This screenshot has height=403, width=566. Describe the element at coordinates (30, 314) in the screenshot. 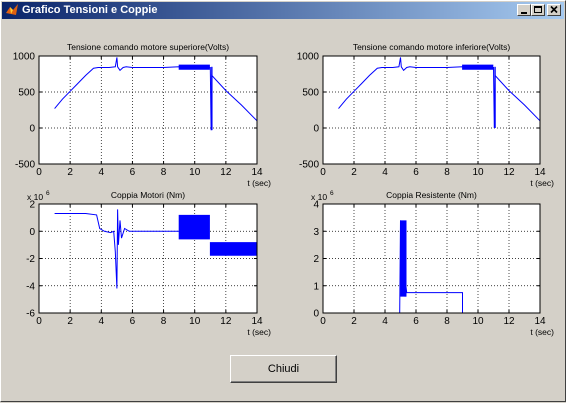

I see `y-tick-label: -6` at that location.